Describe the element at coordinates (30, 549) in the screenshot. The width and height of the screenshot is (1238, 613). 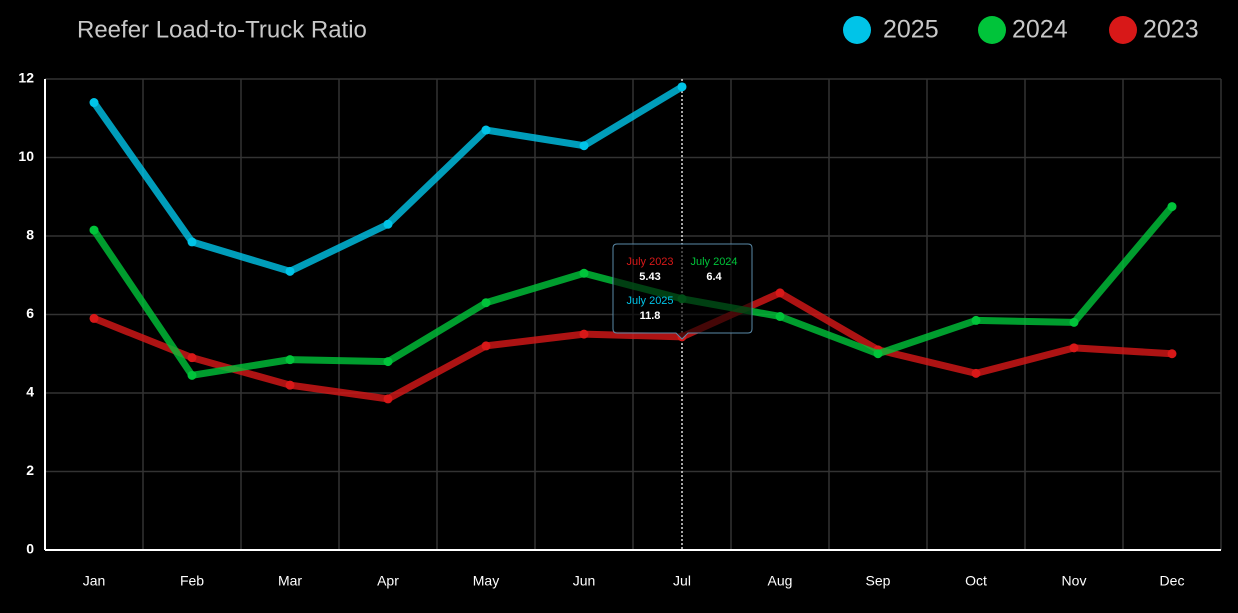
I see `y-tick-label: 0` at that location.